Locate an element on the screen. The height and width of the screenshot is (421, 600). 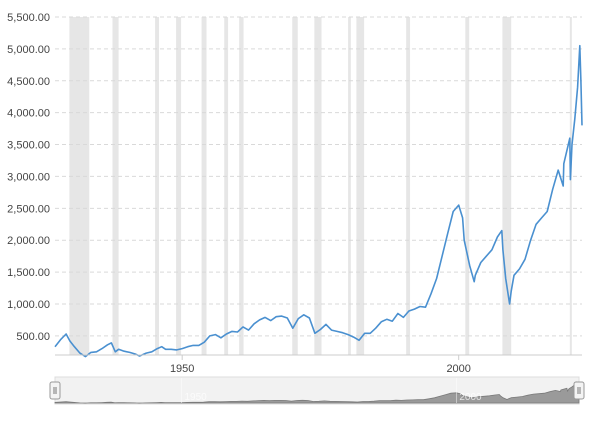
range-navigator: 1950 2000 is located at coordinates (317, 390).